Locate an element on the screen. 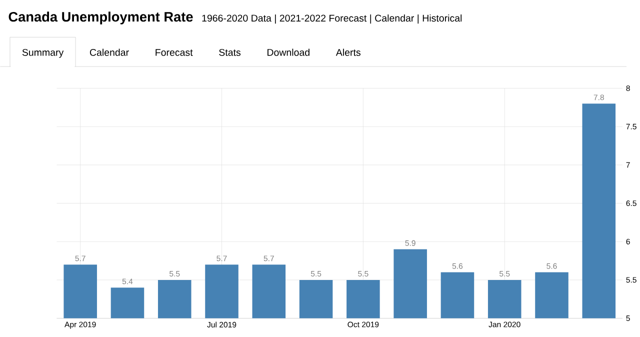 The width and height of the screenshot is (640, 337). chart-subtitle: 1966-2020 Data | 2021-2022 Forecast | Calendar | Historical is located at coordinates (332, 19).